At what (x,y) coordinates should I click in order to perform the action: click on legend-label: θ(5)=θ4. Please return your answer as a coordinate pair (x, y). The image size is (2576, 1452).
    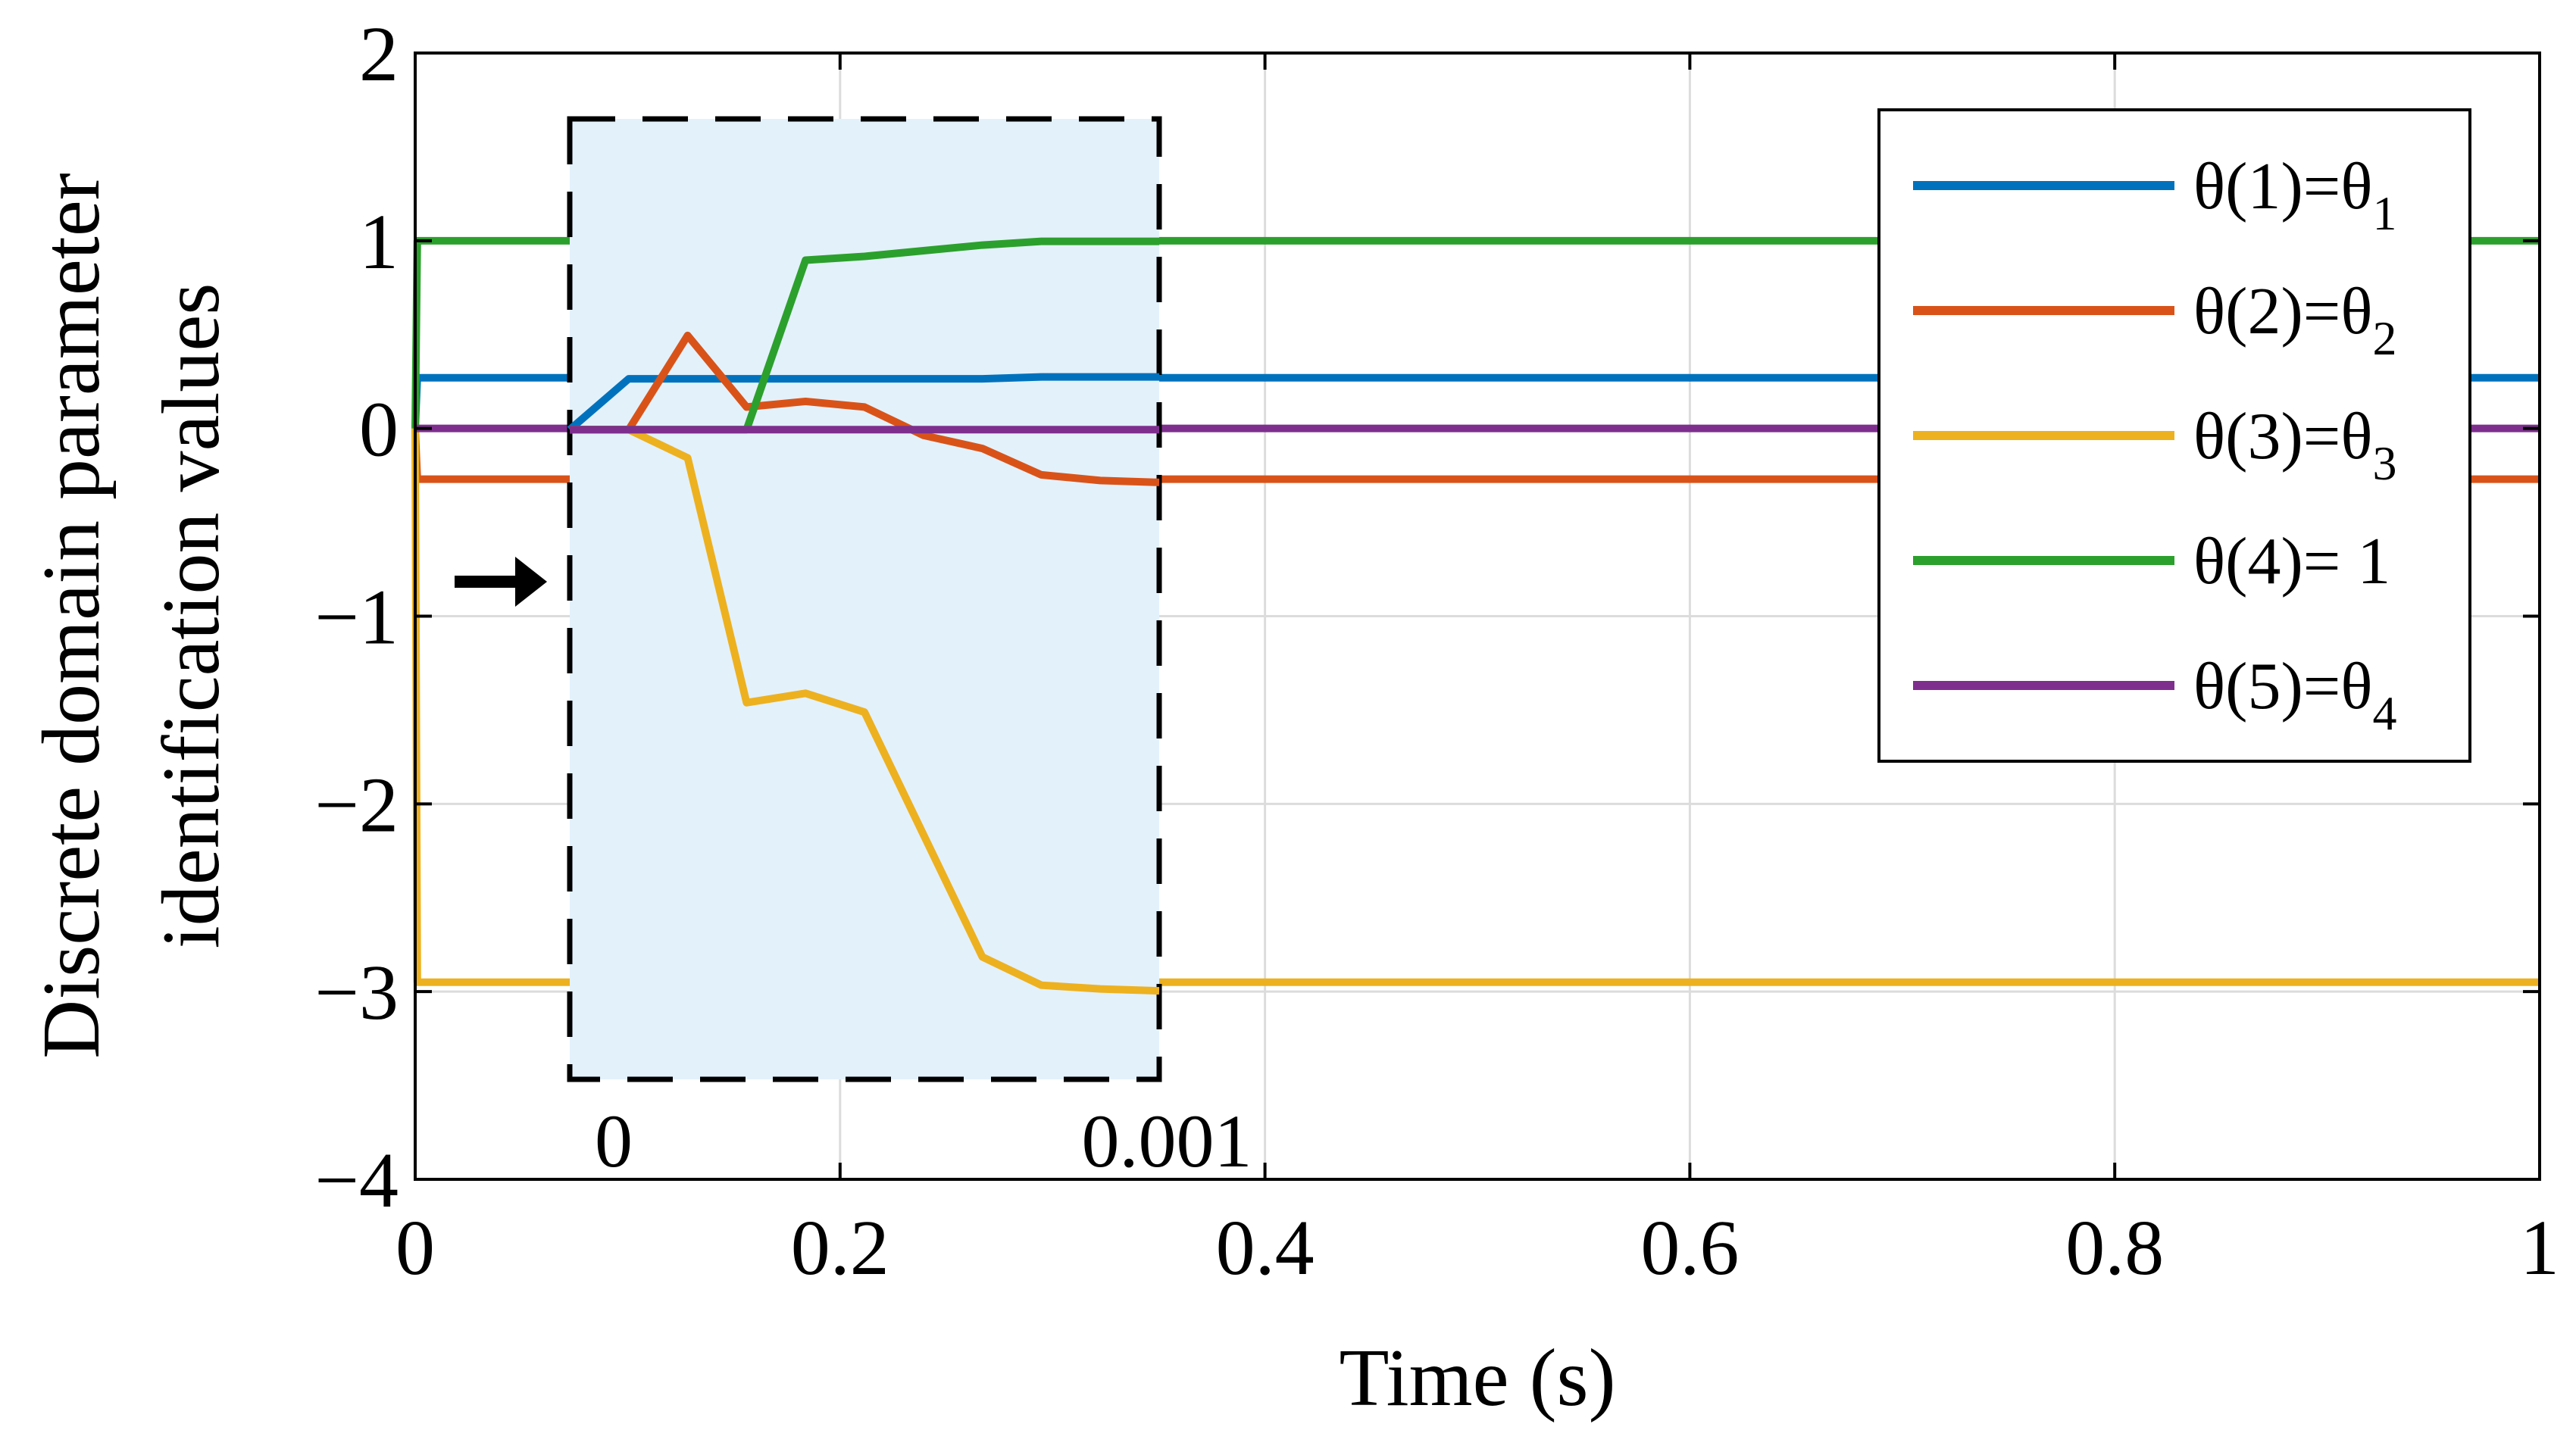
    Looking at the image, I should click on (2295, 695).